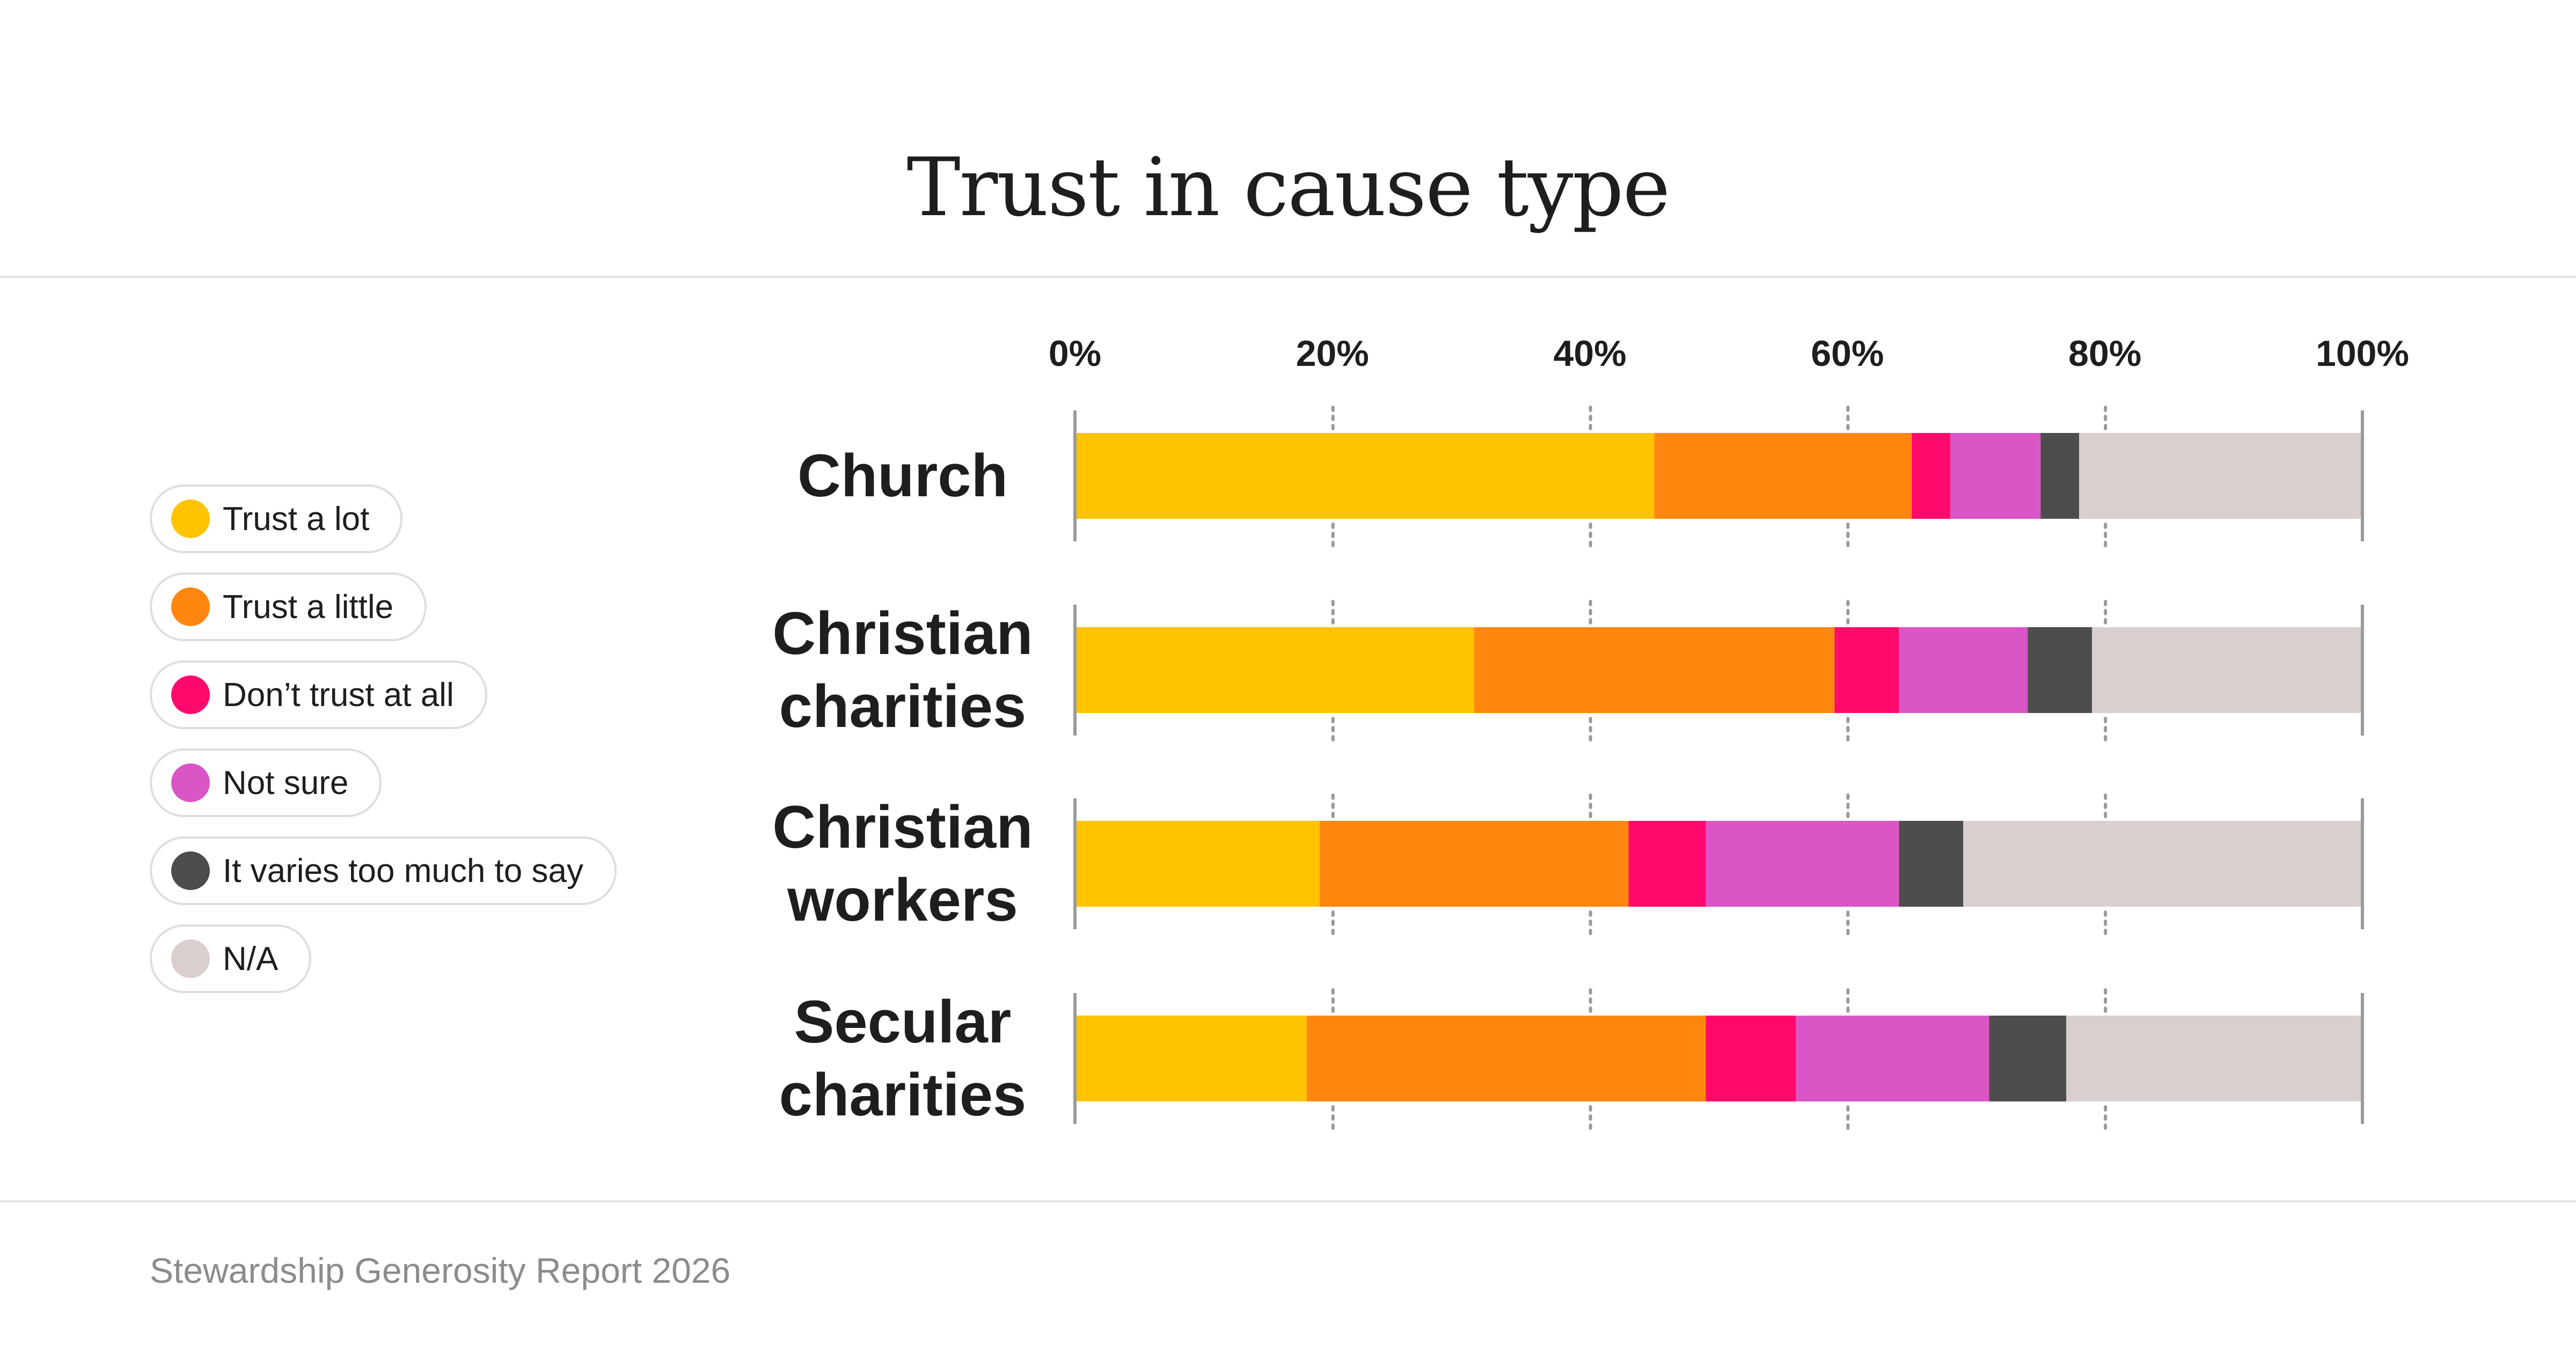  Describe the element at coordinates (902, 900) in the screenshot. I see `category-label: workers` at that location.